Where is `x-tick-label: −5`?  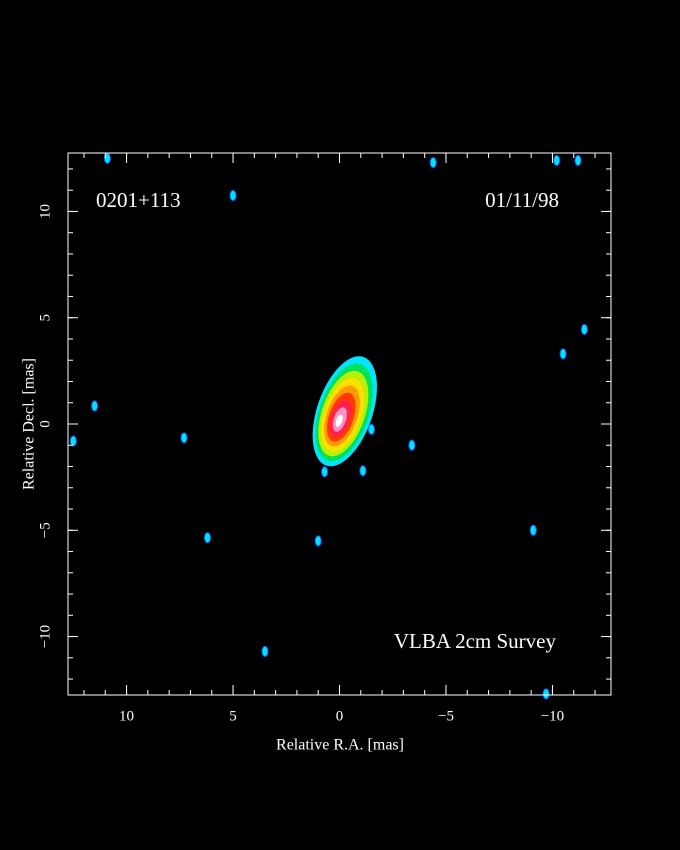 x-tick-label: −5 is located at coordinates (446, 716).